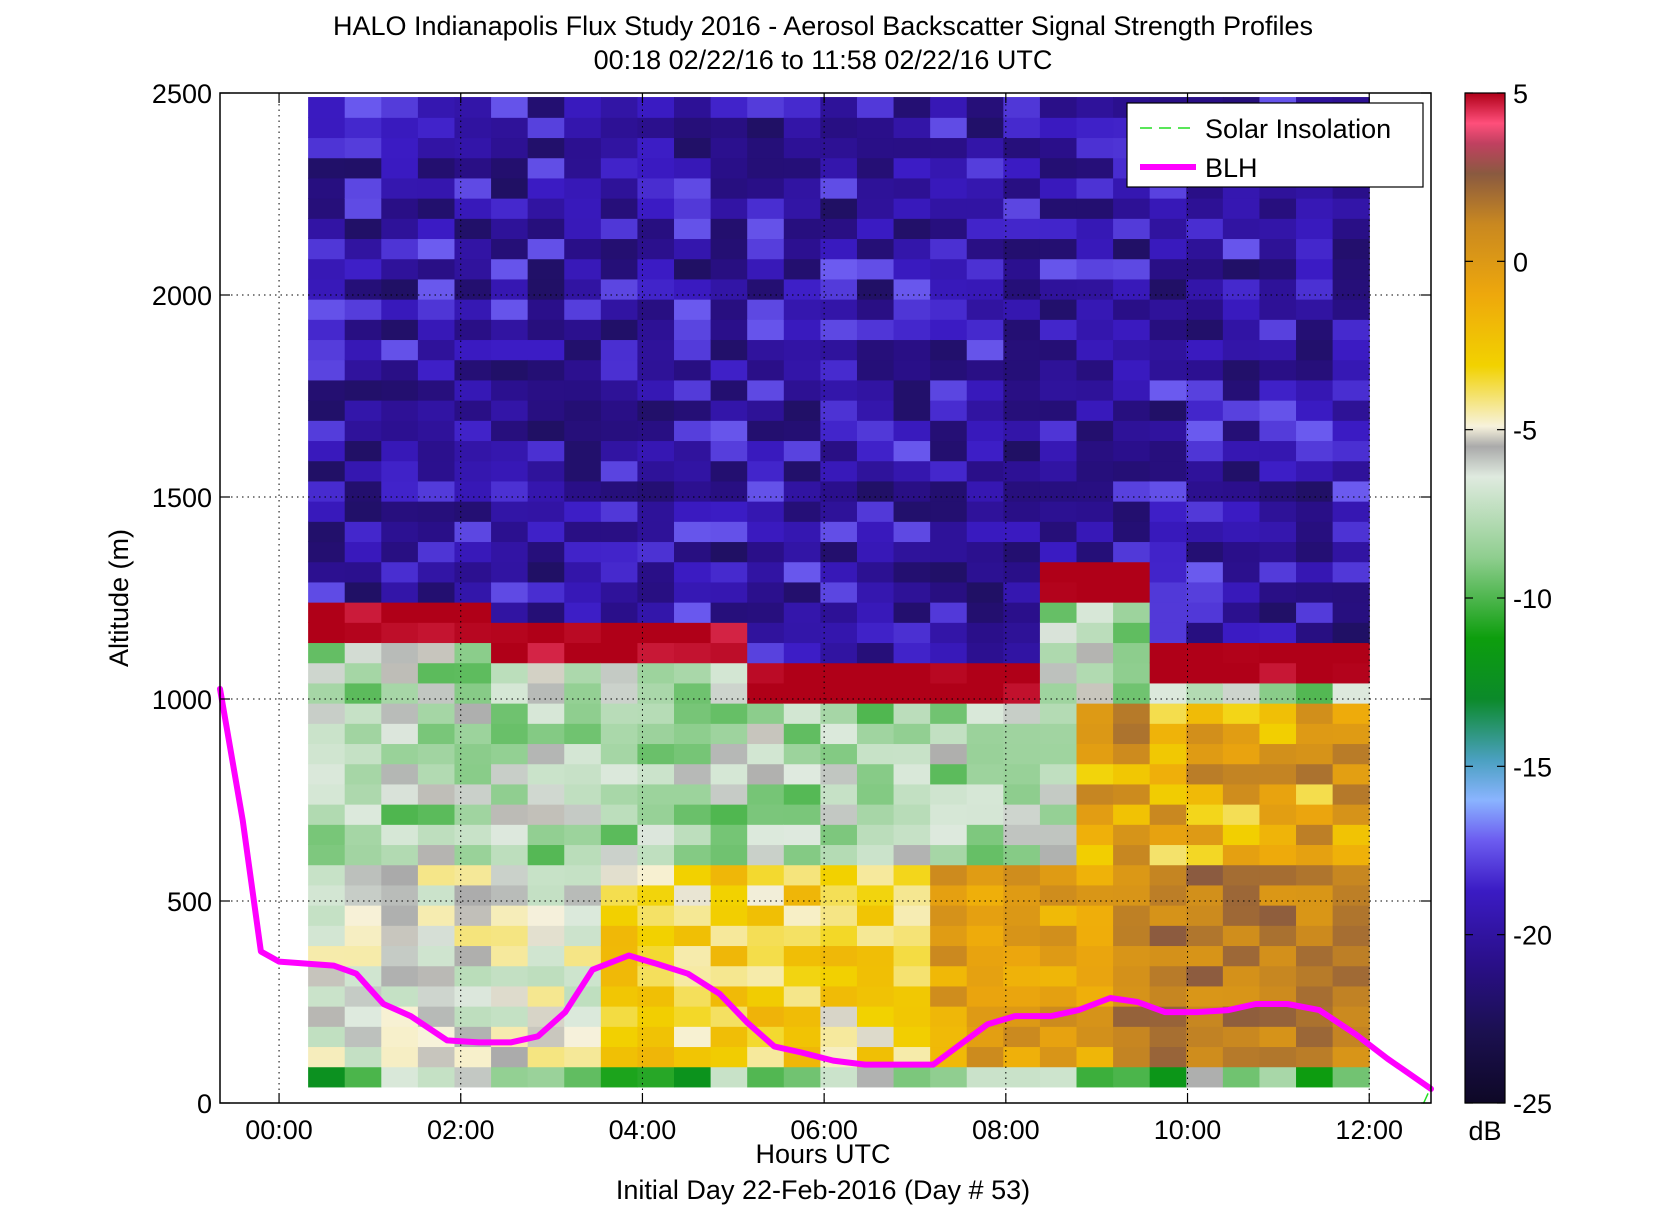 The width and height of the screenshot is (1679, 1216). I want to click on colorbar-tick-label: -20, so click(1532, 936).